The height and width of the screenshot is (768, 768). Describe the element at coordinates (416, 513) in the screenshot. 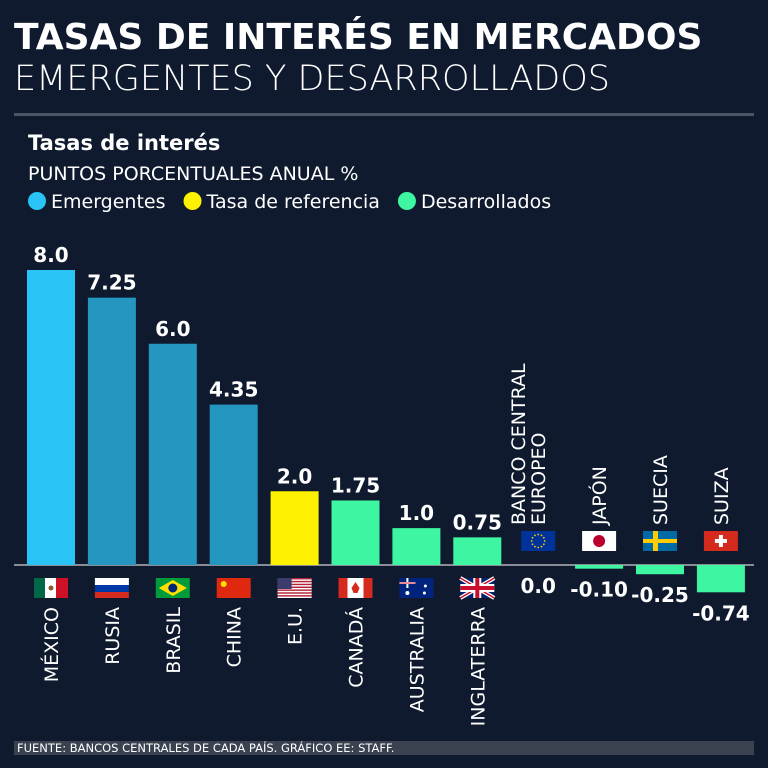

I see `value-label: 1.0` at that location.